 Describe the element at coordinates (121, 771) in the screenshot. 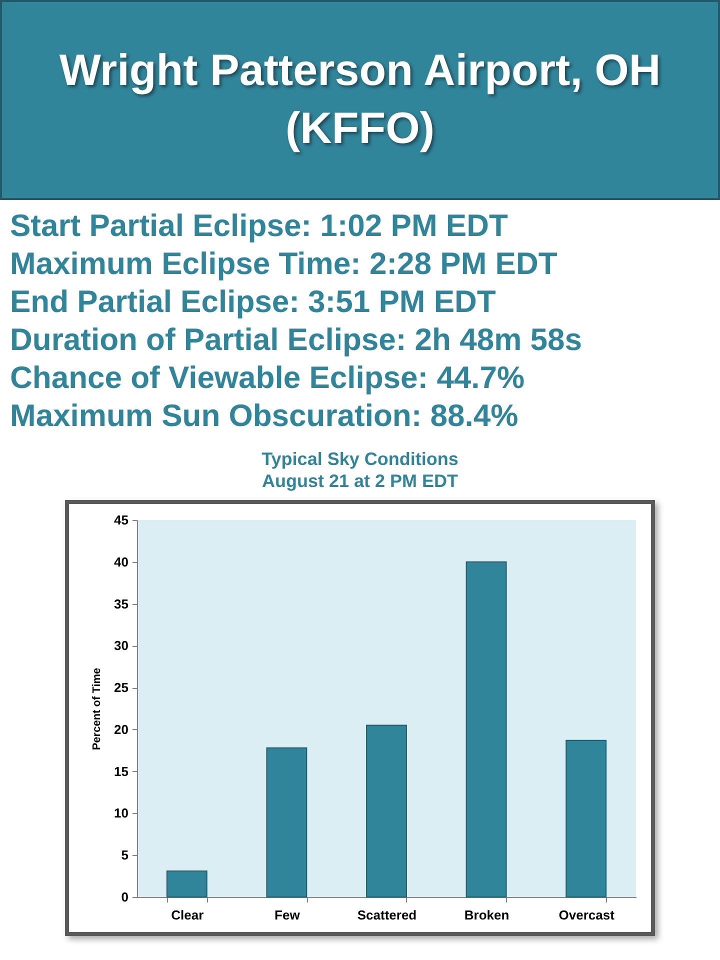

I see `y-tick-label: 15` at that location.